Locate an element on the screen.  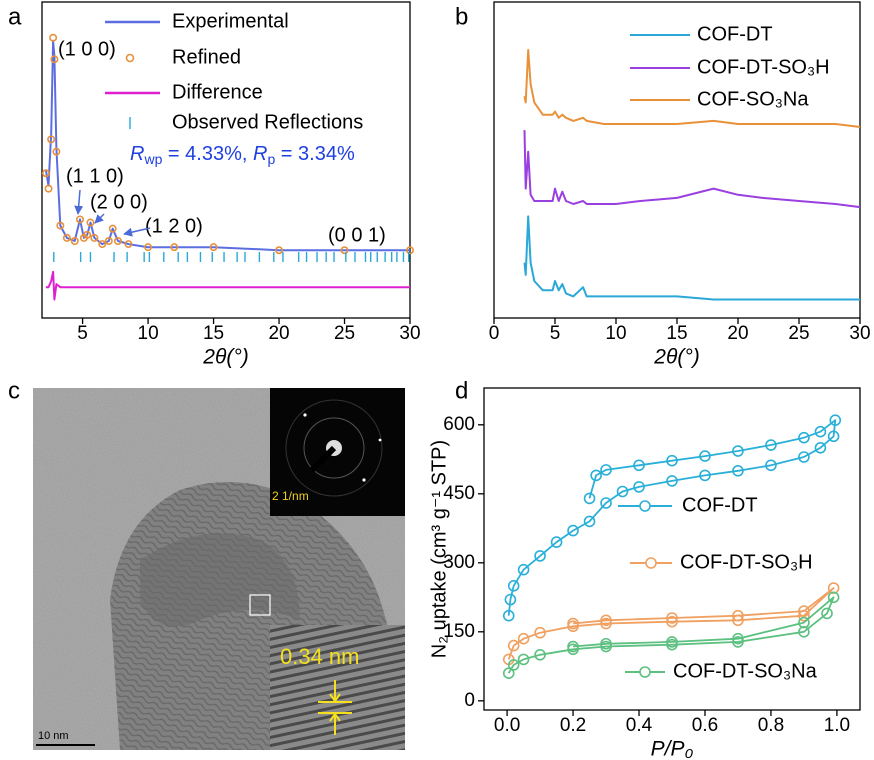
legend-label: COF-DT-SO₃H is located at coordinates (763, 67).